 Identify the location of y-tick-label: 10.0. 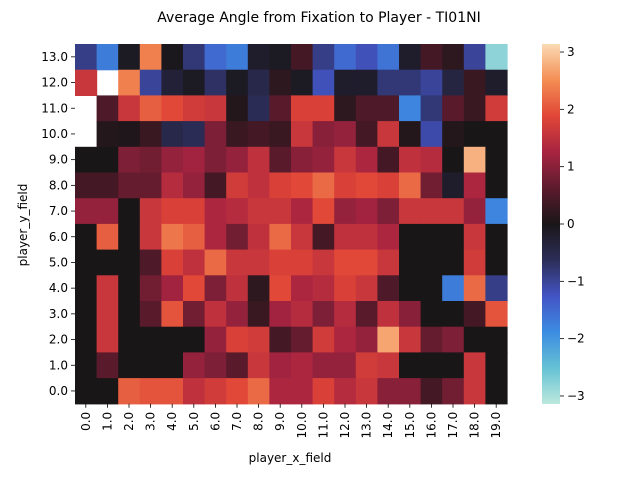
(54, 134).